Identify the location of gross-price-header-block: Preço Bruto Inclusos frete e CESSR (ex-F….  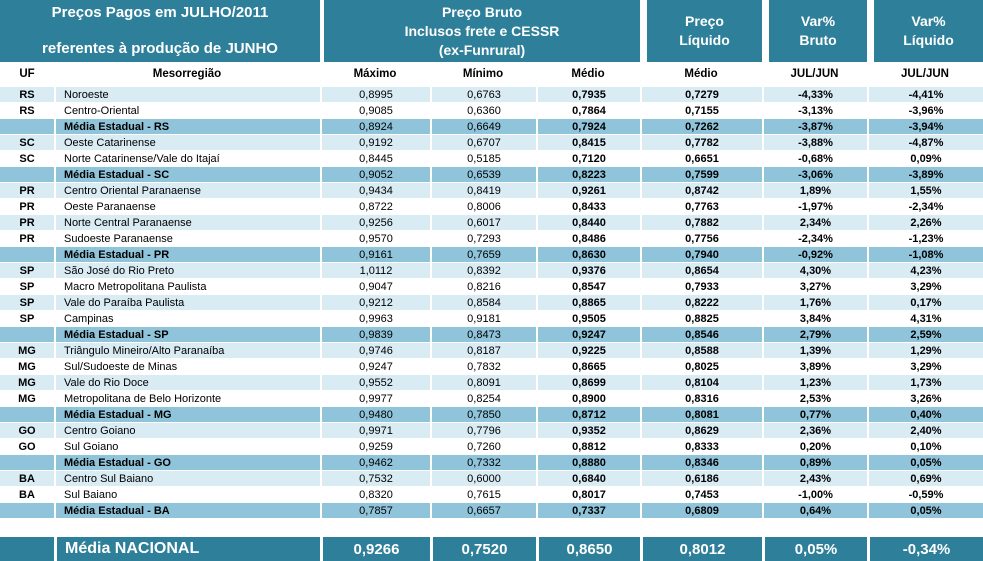
(480, 31).